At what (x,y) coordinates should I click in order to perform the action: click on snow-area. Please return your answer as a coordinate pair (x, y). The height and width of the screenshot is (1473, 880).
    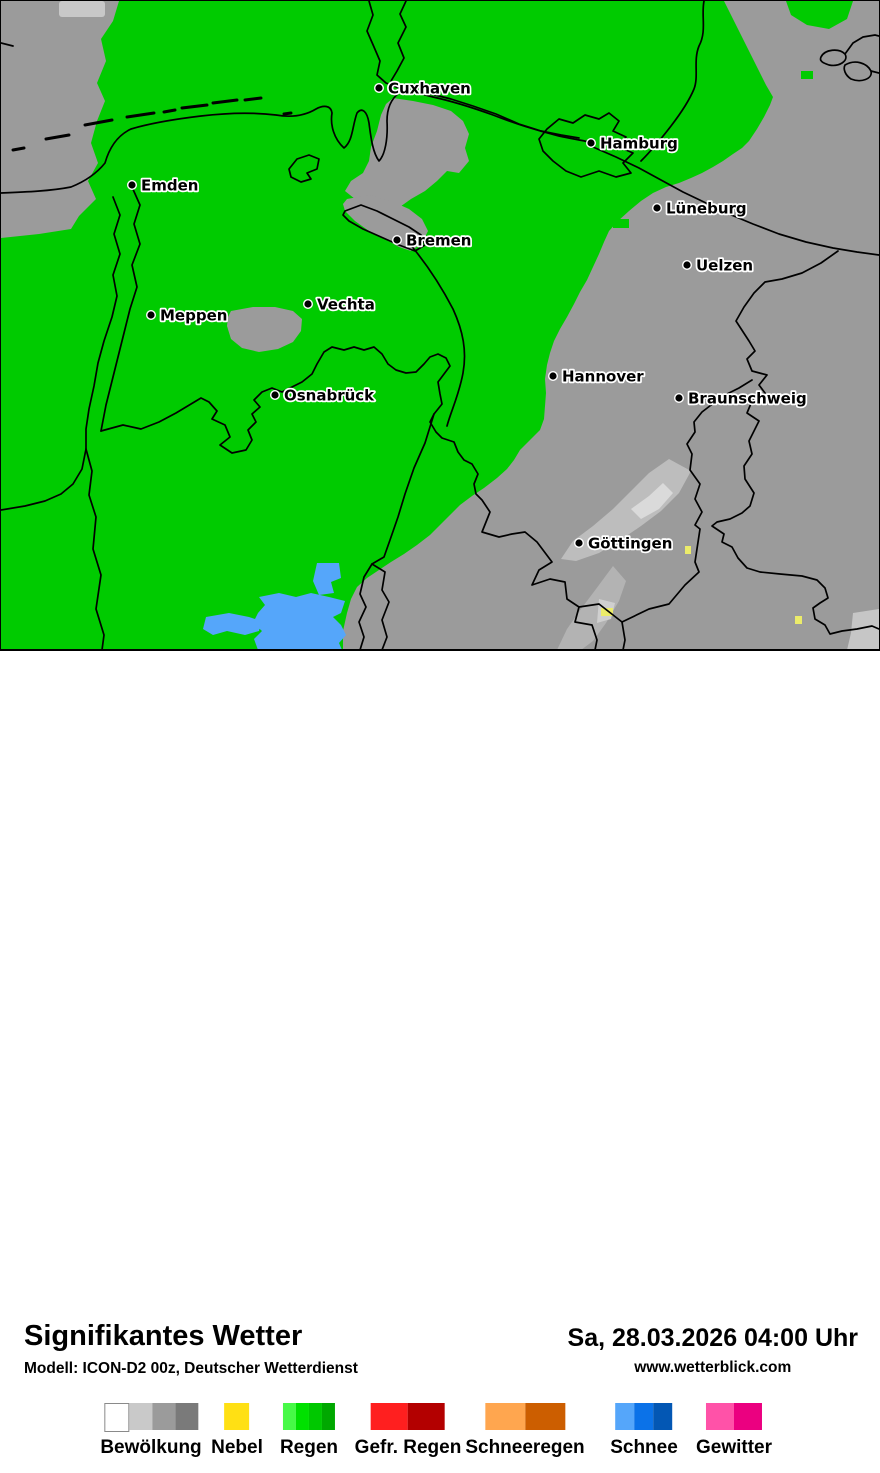
    Looking at the image, I should click on (274, 606).